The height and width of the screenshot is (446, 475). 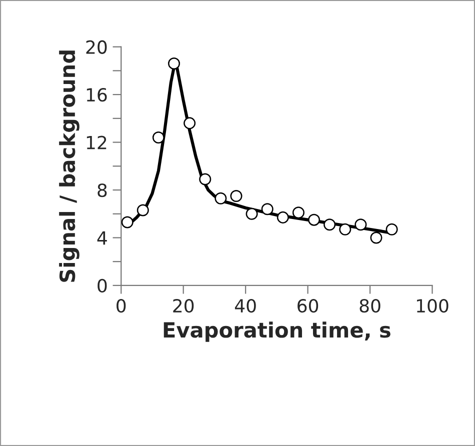 I want to click on y-tick-label: 12, so click(x=96, y=143).